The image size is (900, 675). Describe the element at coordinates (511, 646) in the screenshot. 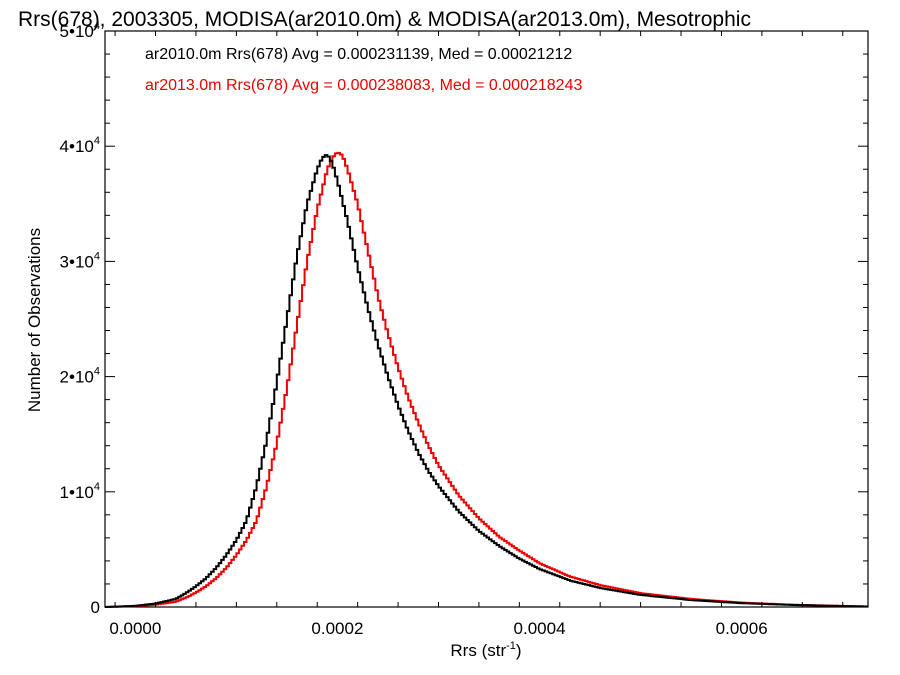

I see `x-axis-title-exponent: -1` at that location.